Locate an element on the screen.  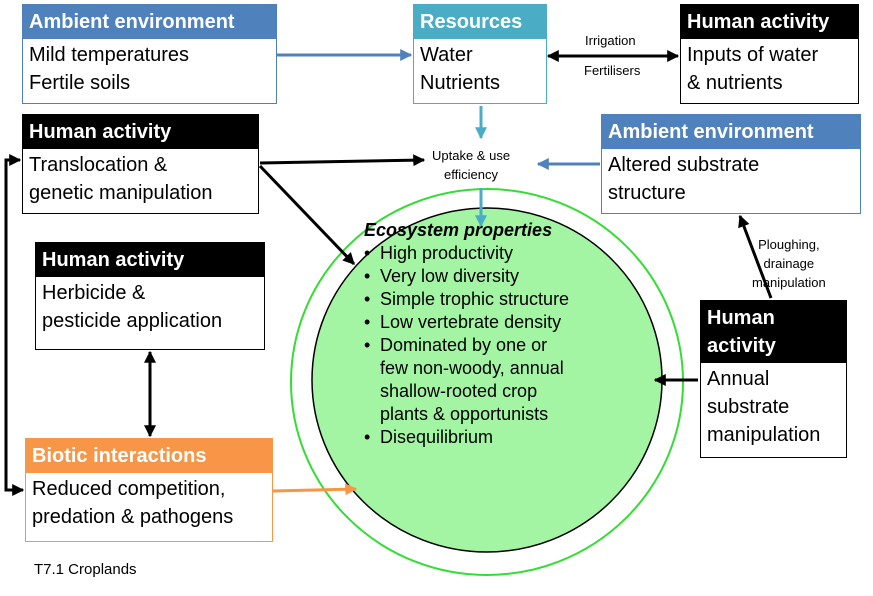
human-activity-header-line: activity is located at coordinates (741, 346).